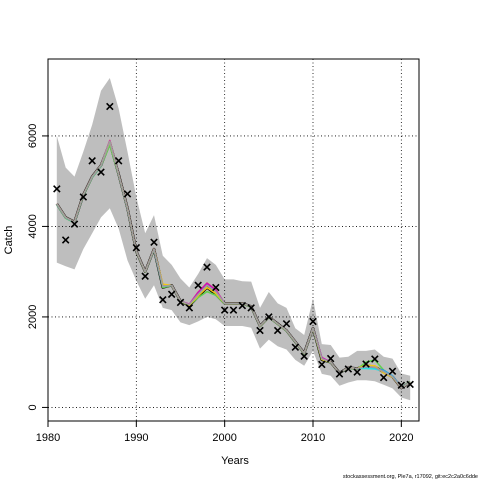 This screenshot has height=480, width=480. Describe the element at coordinates (313, 438) in the screenshot. I see `x-tick-label: 2010` at that location.